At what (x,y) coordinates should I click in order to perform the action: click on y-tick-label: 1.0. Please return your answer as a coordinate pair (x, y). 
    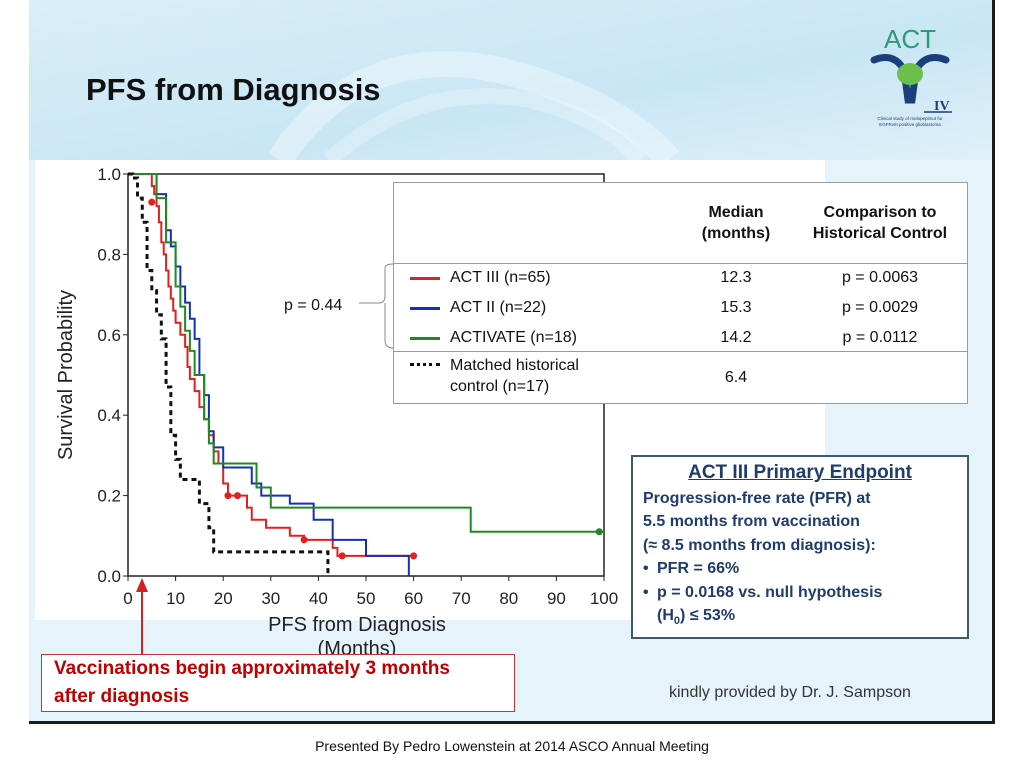
    Looking at the image, I should click on (109, 174).